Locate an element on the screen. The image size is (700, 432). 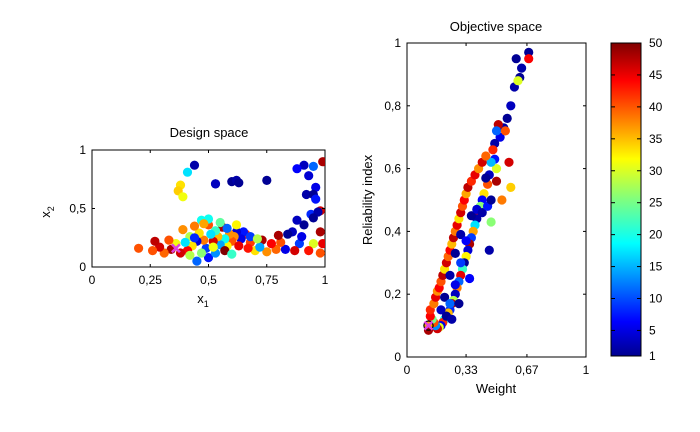
objective-space-cross-marker-stroke-b is located at coordinates (428, 325).